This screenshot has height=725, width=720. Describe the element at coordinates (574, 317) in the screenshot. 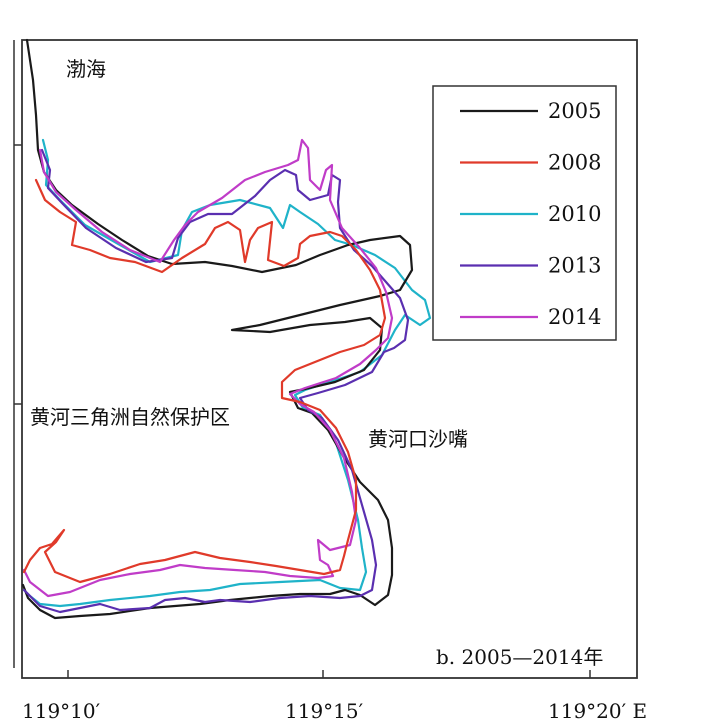

I see `legend-label-2014: 2014` at that location.